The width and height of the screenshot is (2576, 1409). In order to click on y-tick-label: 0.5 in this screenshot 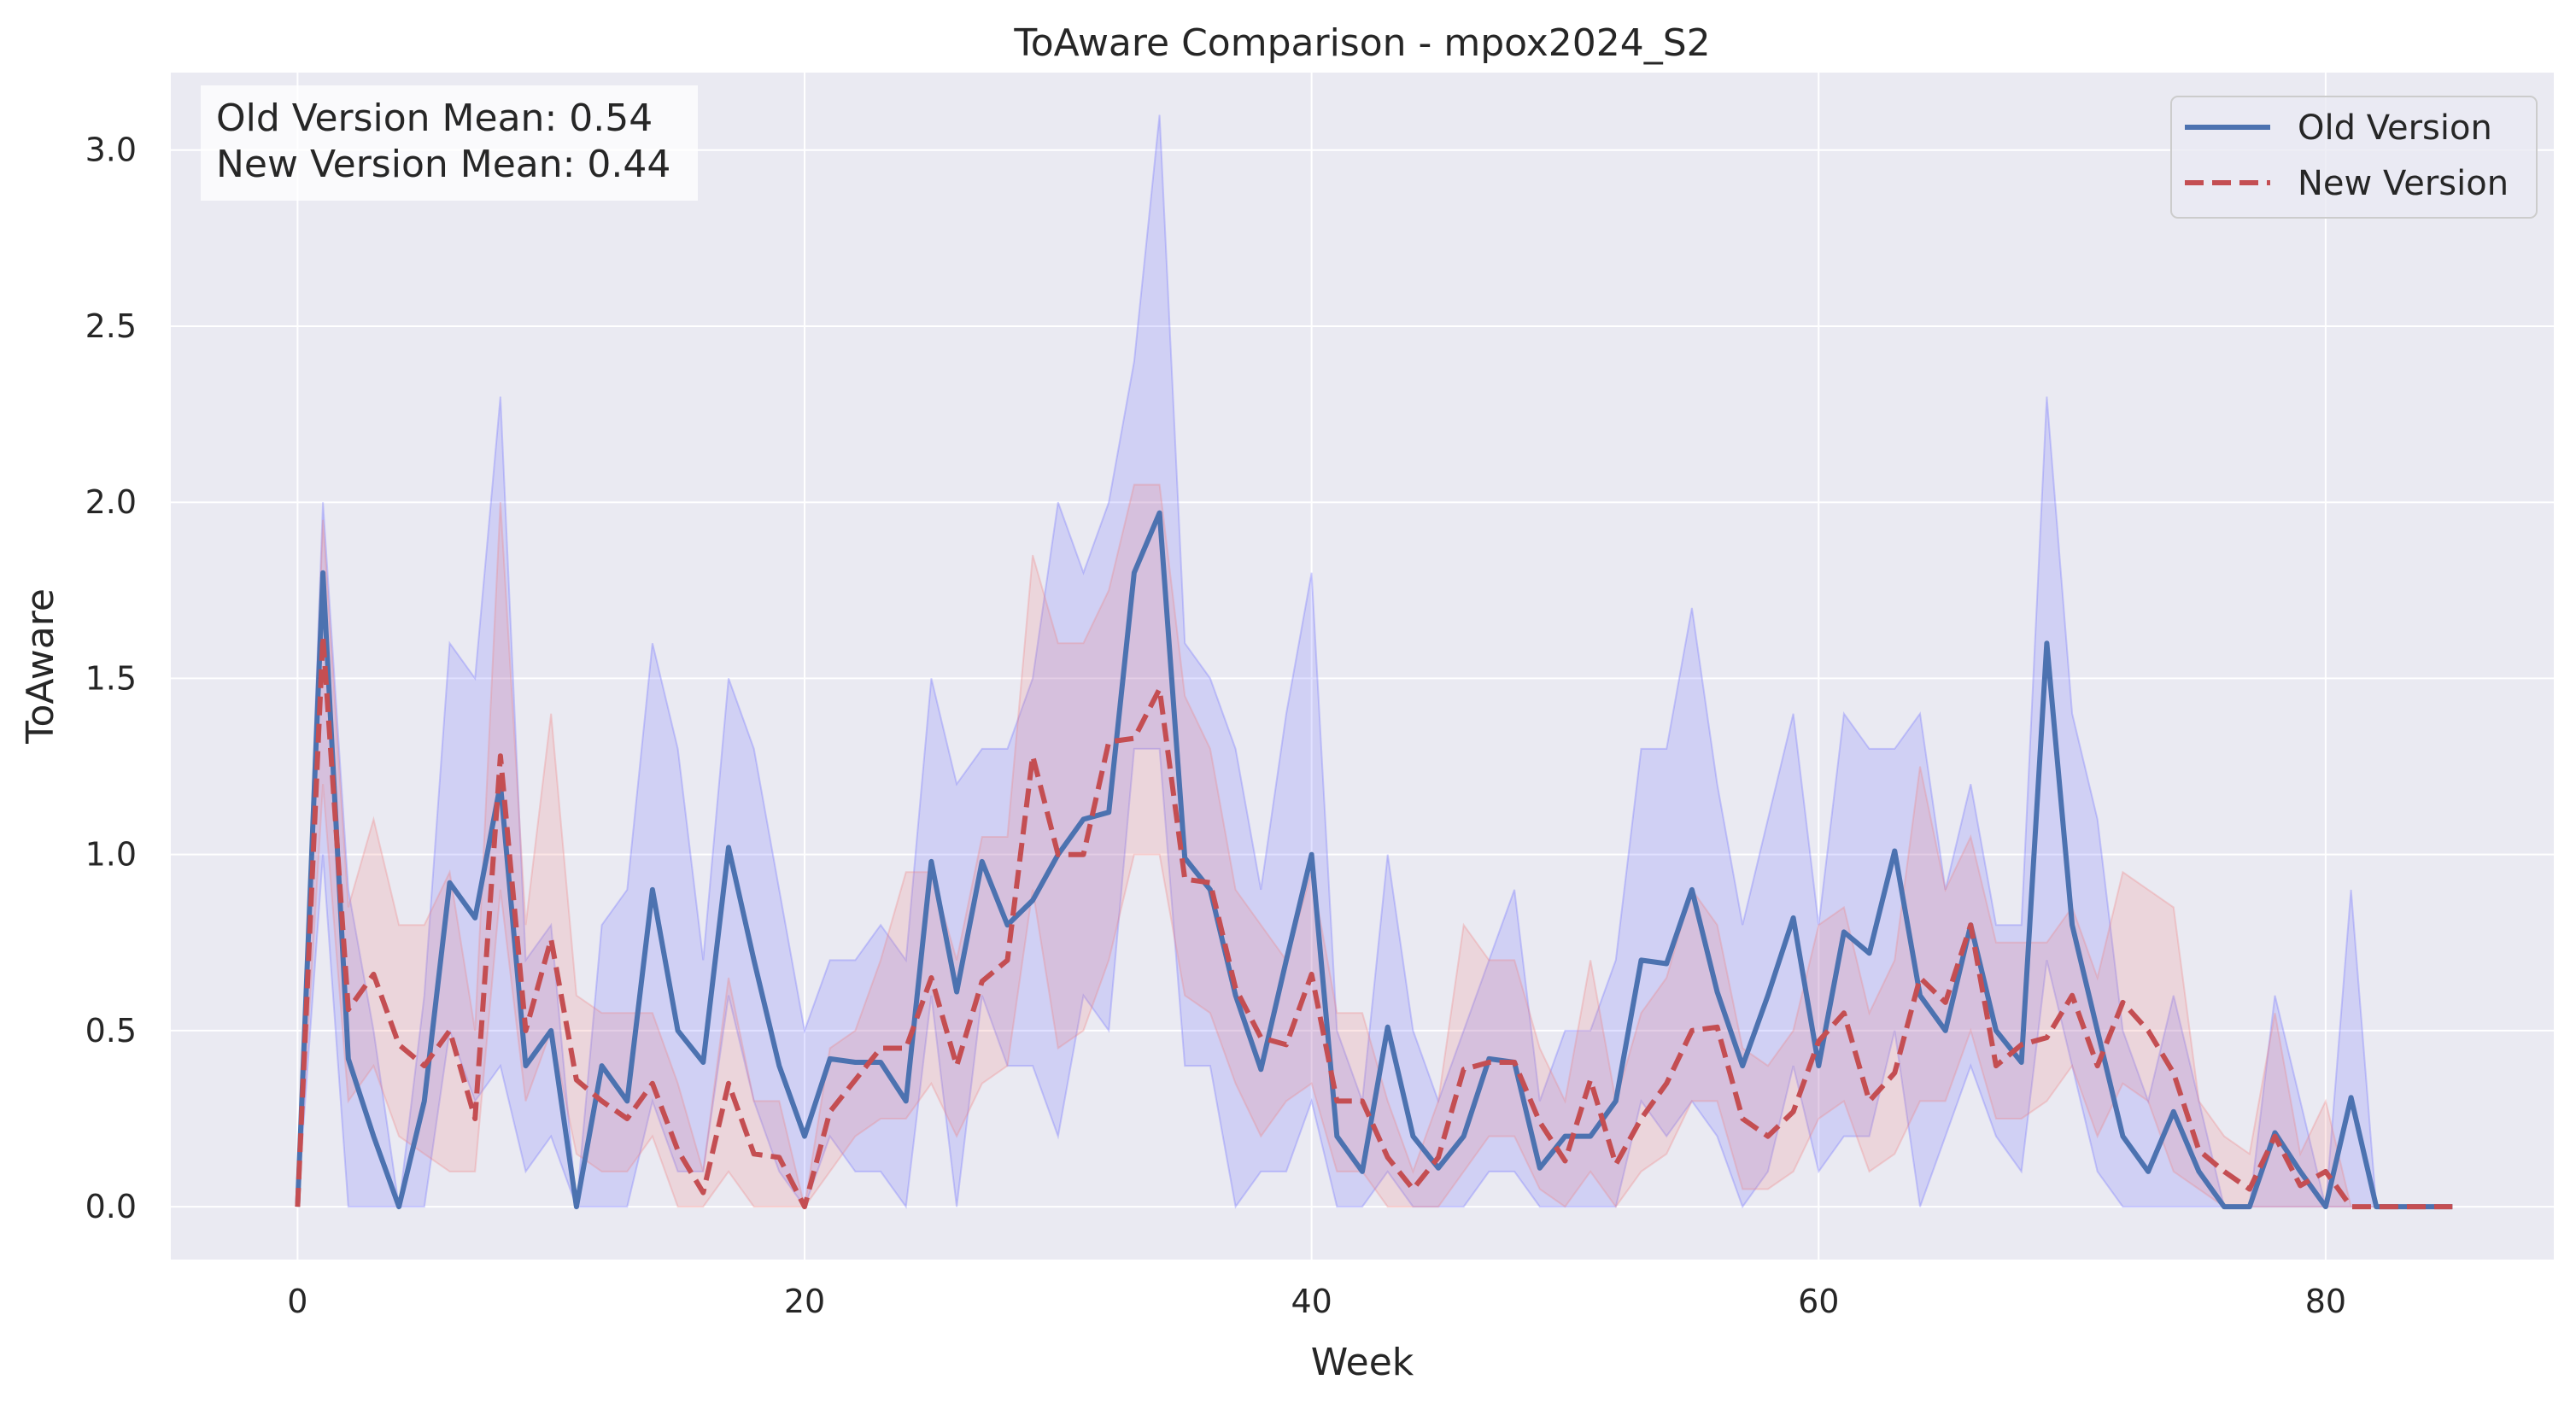, I will do `click(111, 1030)`.